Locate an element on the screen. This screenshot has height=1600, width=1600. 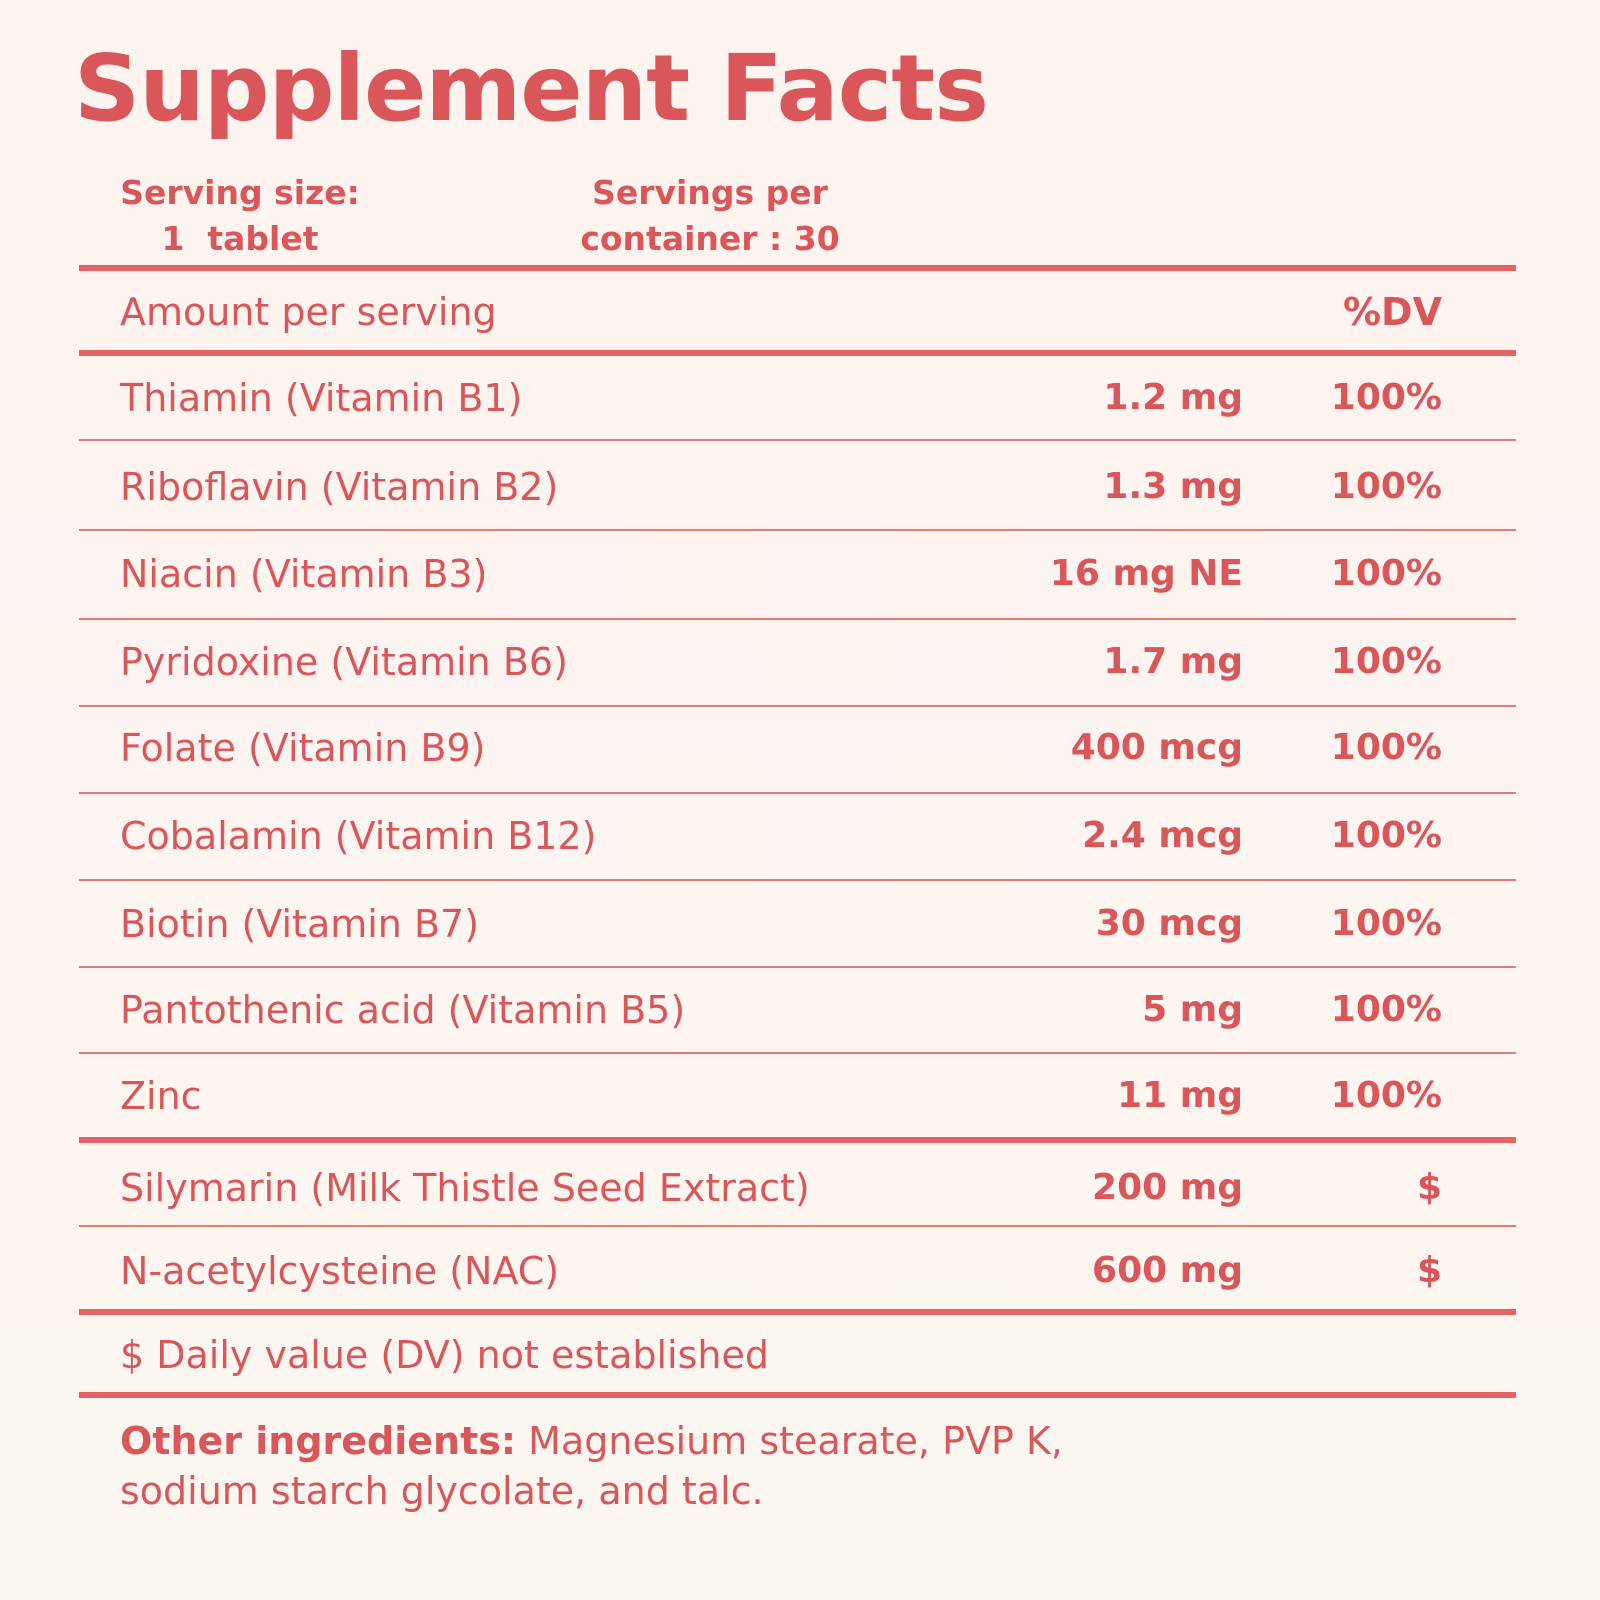
nutrient-amount: 30 mcg is located at coordinates (1169, 923).